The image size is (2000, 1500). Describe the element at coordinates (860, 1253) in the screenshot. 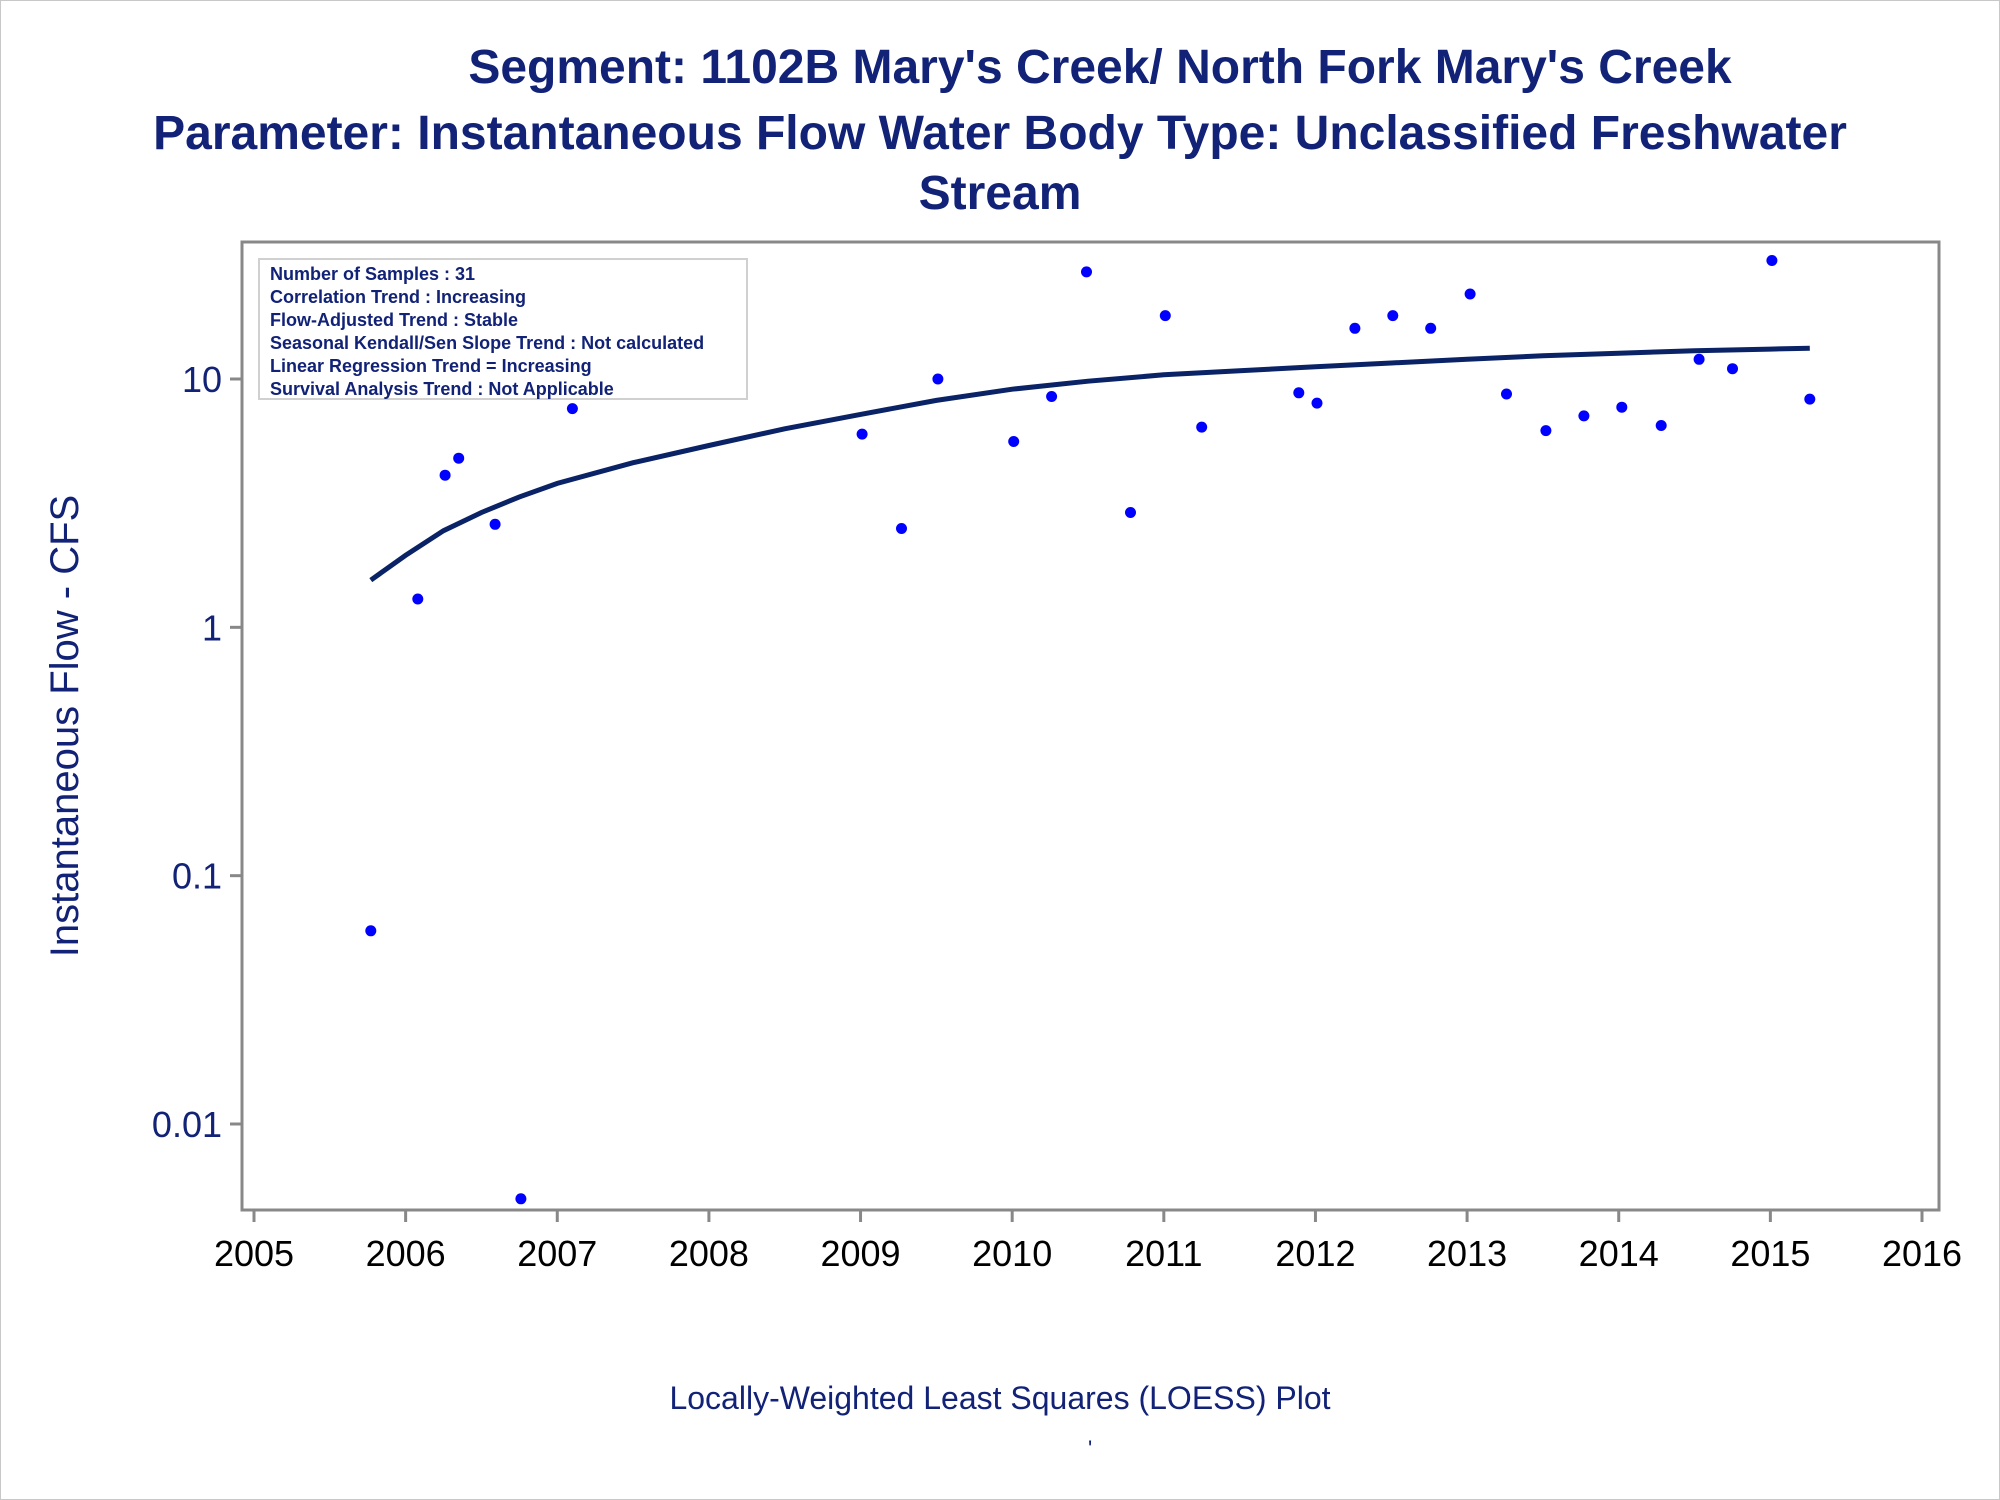

I see `x-tick-label: 2009` at that location.